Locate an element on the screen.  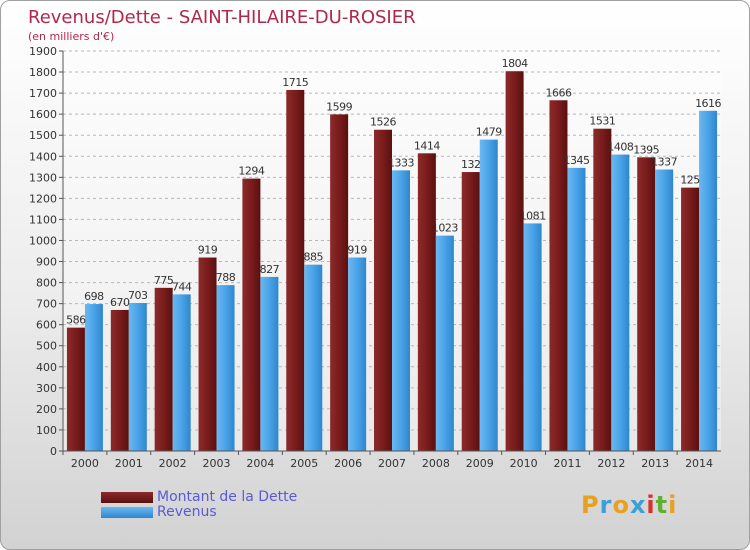
data-label-revenus: 1479 is located at coordinates (489, 132).